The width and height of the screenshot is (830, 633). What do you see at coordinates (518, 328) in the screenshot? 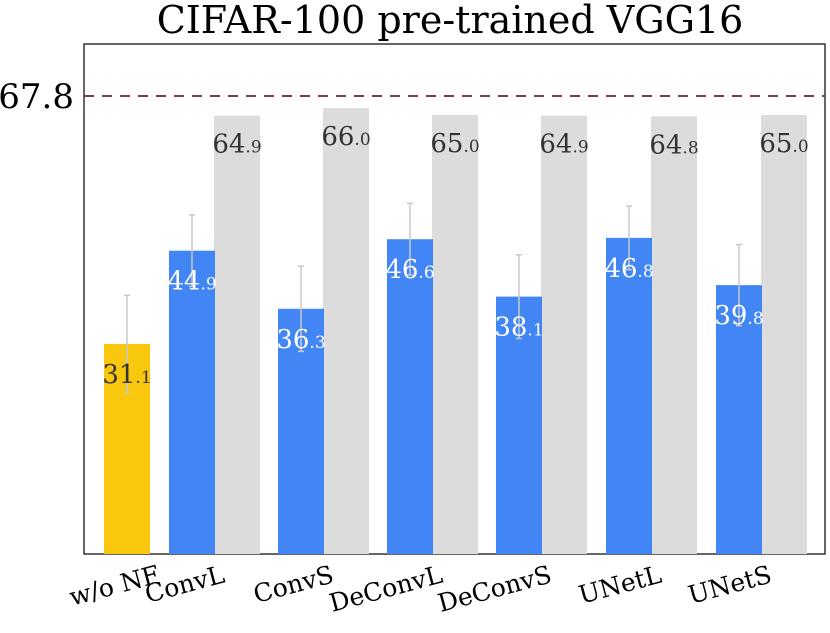
I see `data-label: 38.1` at bounding box center [518, 328].